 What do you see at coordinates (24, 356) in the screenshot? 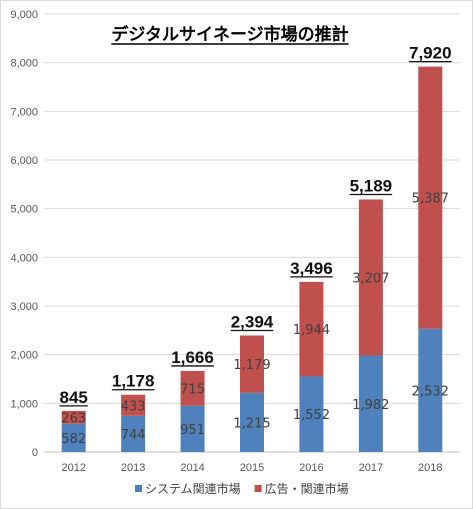
I see `y-tick-label: 2,000` at bounding box center [24, 356].